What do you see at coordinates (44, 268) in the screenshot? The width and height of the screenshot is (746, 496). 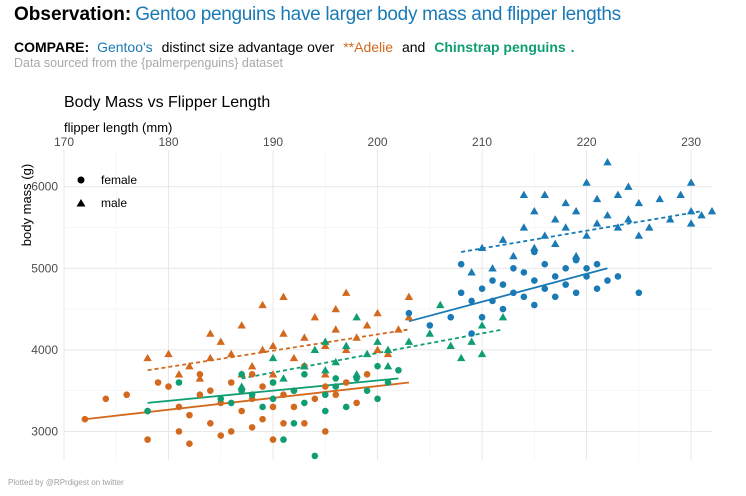 I see `y-tick-label: 5000` at bounding box center [44, 268].